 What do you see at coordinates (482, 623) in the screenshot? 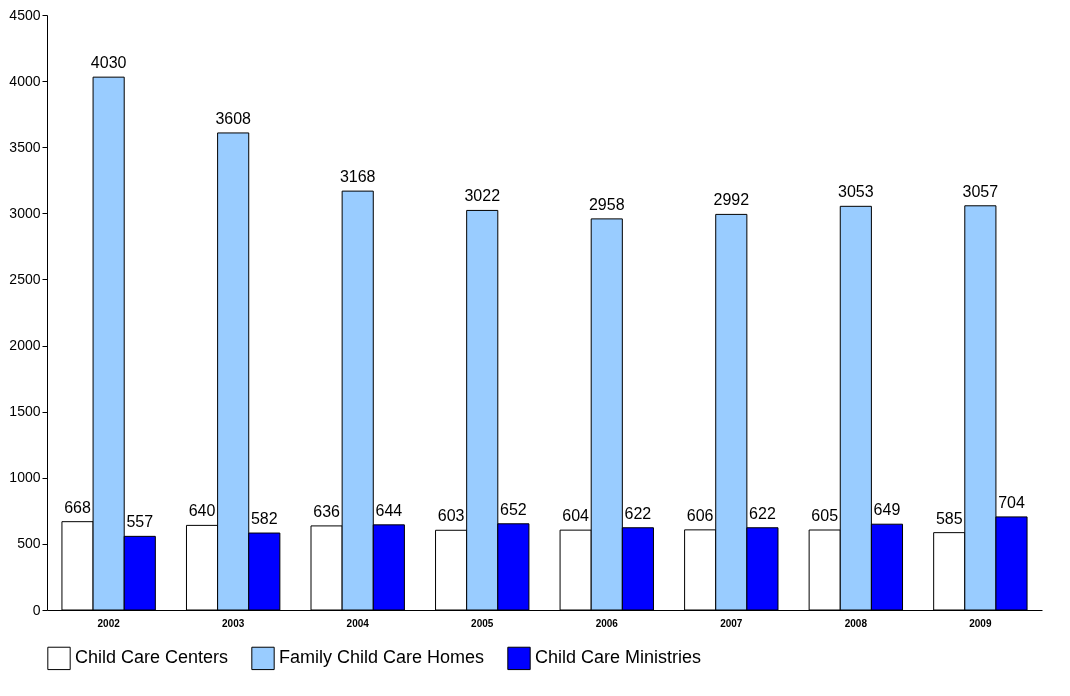
I see `x-tick-label: 2005` at bounding box center [482, 623].